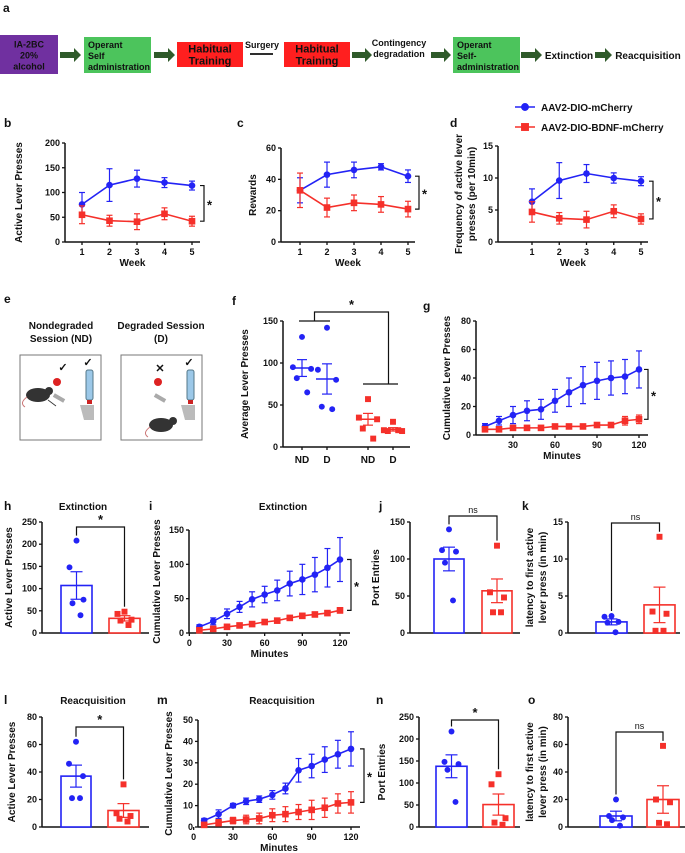 The image size is (685, 853). What do you see at coordinates (150, 506) in the screenshot?
I see `panel-letter-i: i` at bounding box center [150, 506].